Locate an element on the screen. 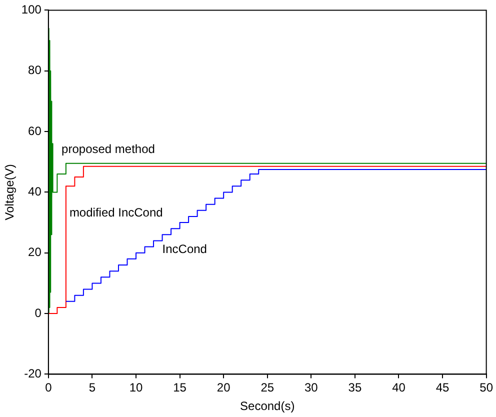  x-tick-label: 40 is located at coordinates (399, 387).